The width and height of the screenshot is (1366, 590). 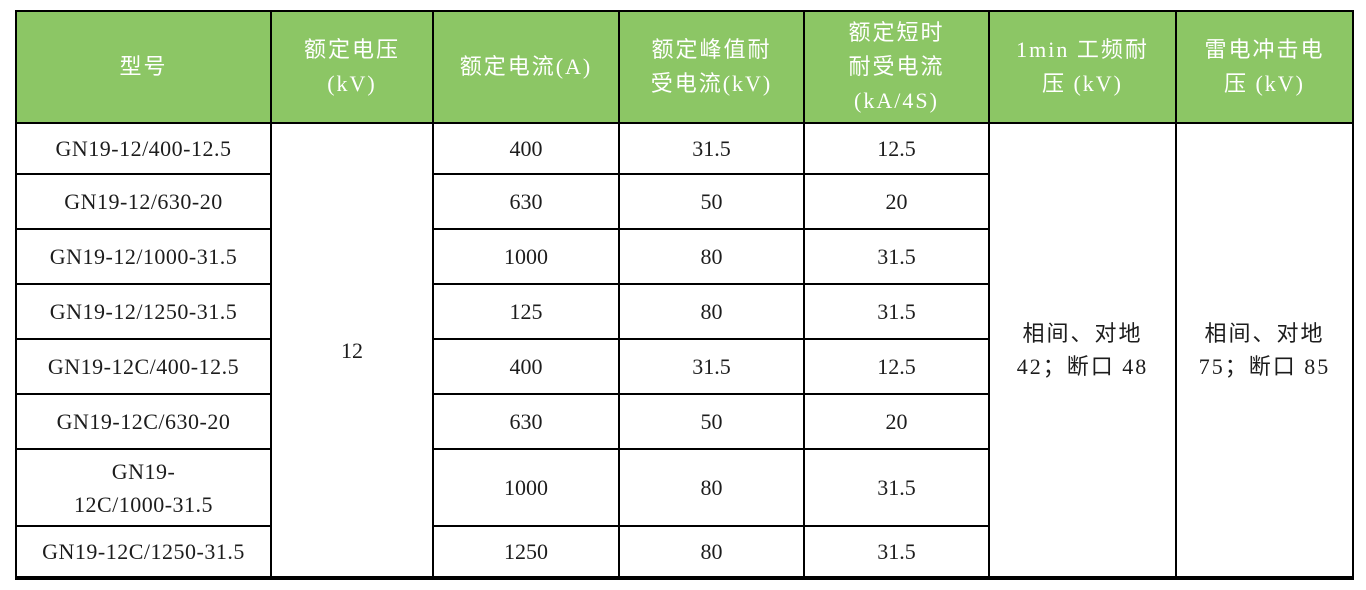 What do you see at coordinates (143, 552) in the screenshot?
I see `model-cell: GN19-12C/1250-31.5` at bounding box center [143, 552].